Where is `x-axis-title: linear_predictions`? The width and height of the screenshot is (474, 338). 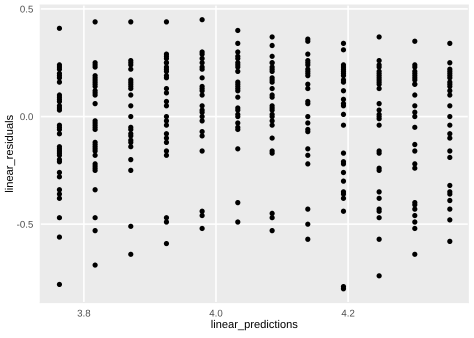 x-axis-title: linear_predictions is located at coordinates (255, 325).